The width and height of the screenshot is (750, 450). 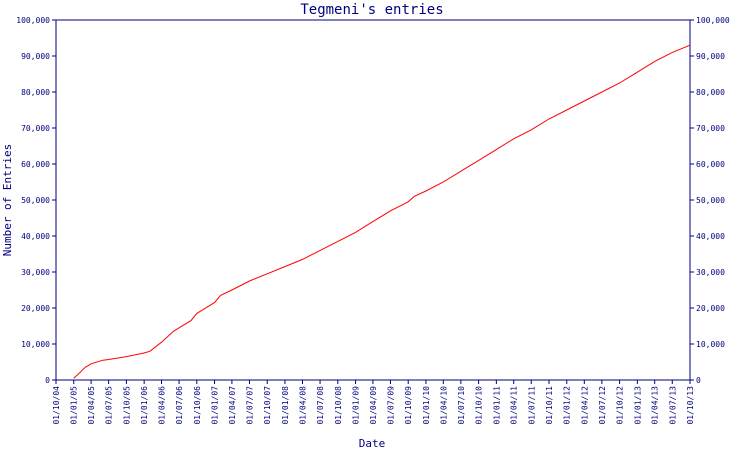 What do you see at coordinates (698, 380) in the screenshot?
I see `y-tick-label-right: 0` at bounding box center [698, 380].